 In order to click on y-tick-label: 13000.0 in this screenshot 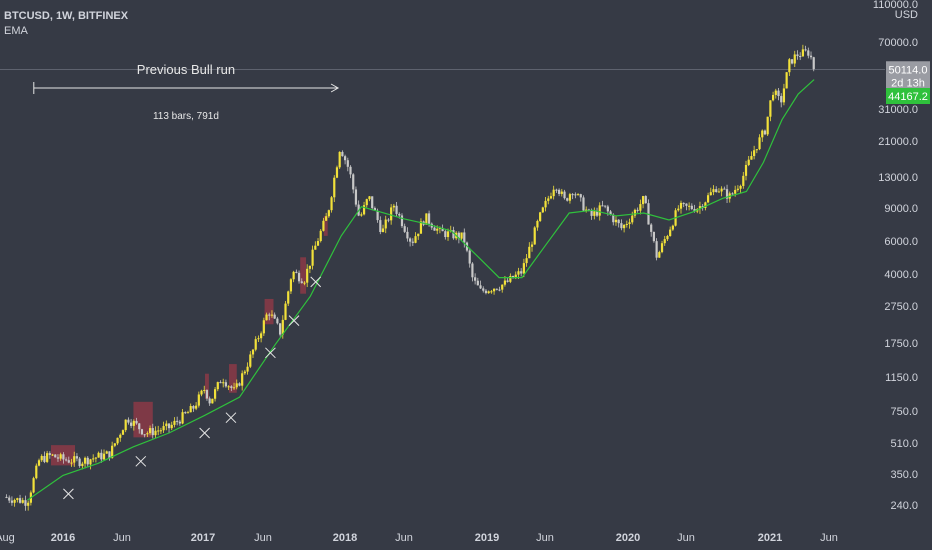, I will do `click(898, 178)`.